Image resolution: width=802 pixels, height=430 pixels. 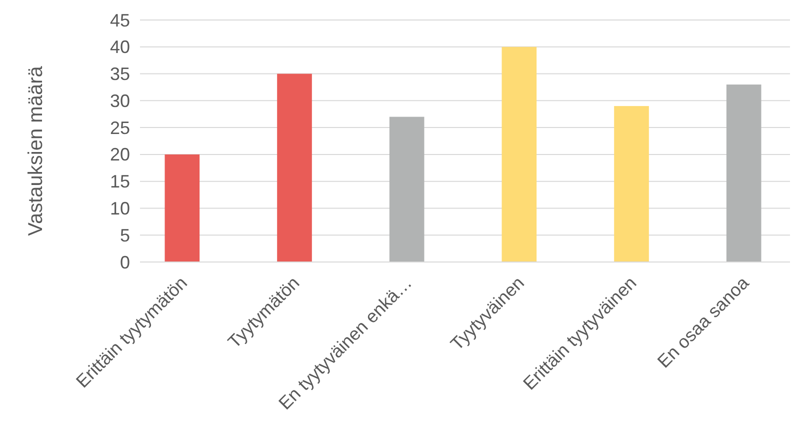 What do you see at coordinates (120, 47) in the screenshot?
I see `y-tick-label: 40` at bounding box center [120, 47].